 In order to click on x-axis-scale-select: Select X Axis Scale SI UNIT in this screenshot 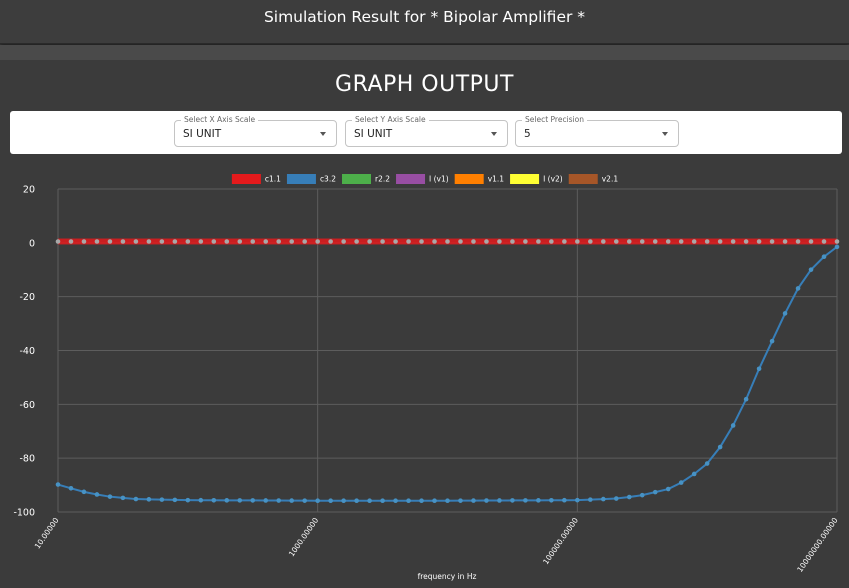, I will do `click(255, 131)`.